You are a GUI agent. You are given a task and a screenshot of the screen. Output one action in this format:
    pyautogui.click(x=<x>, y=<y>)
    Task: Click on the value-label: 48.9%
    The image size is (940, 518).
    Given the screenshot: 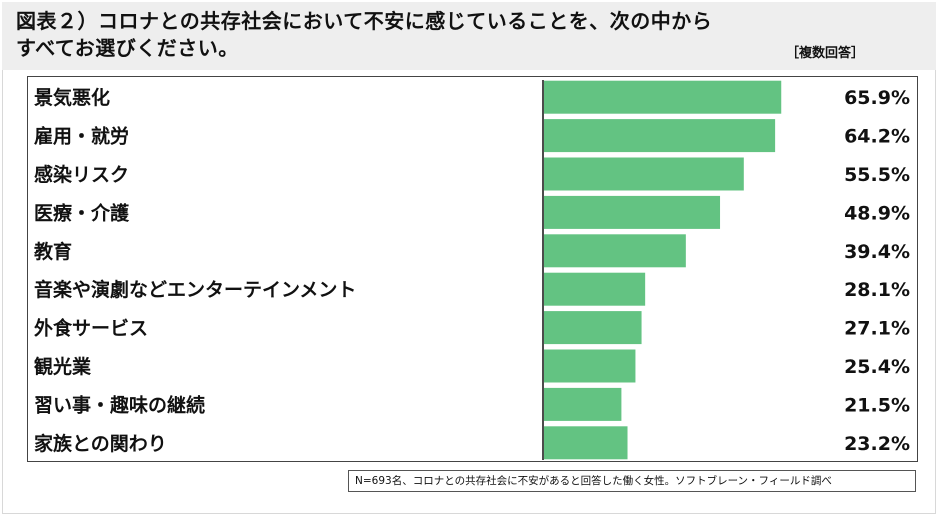 What is the action you would take?
    pyautogui.click(x=877, y=213)
    